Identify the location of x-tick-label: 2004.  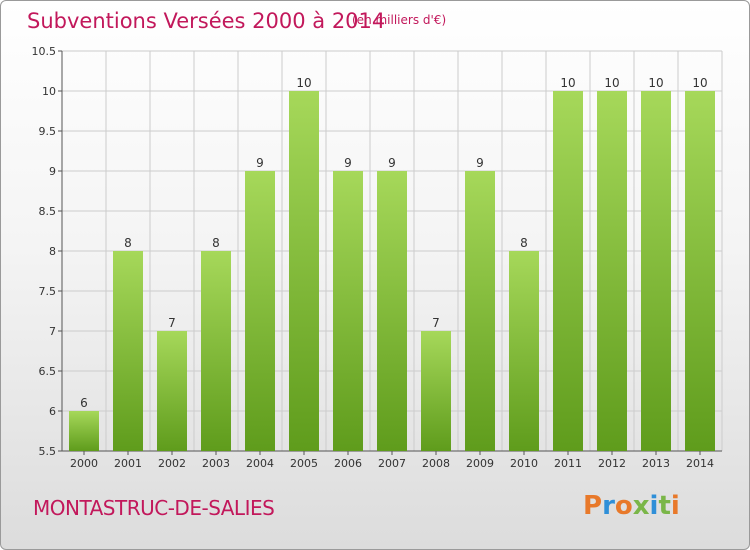
(260, 463).